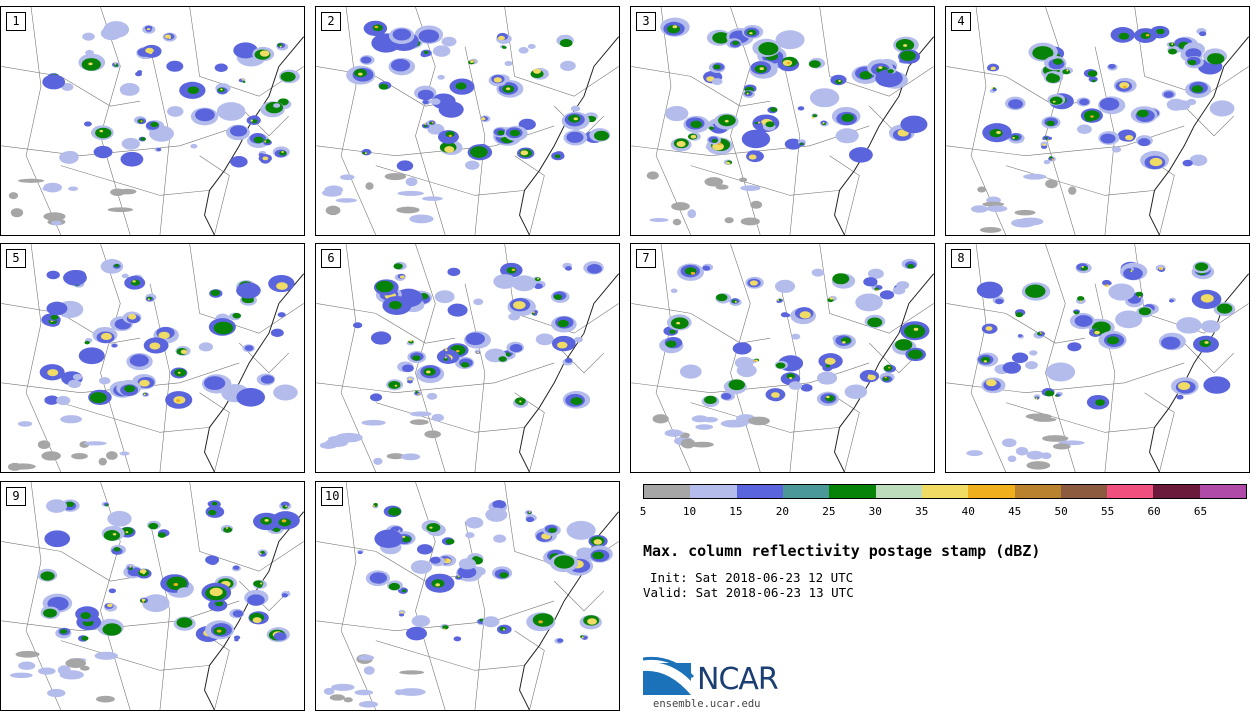 Image resolution: width=1260 pixels, height=712 pixels. What do you see at coordinates (689, 511) in the screenshot?
I see `colorbar-tick-label: 10` at bounding box center [689, 511].